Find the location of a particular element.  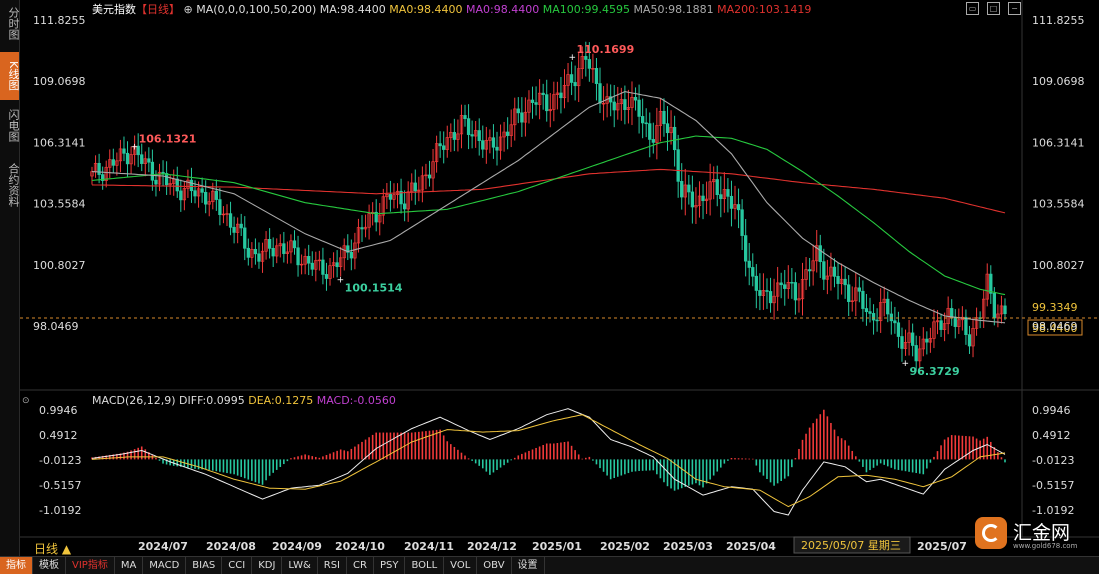

reference-price-box is located at coordinates (1056, 306).